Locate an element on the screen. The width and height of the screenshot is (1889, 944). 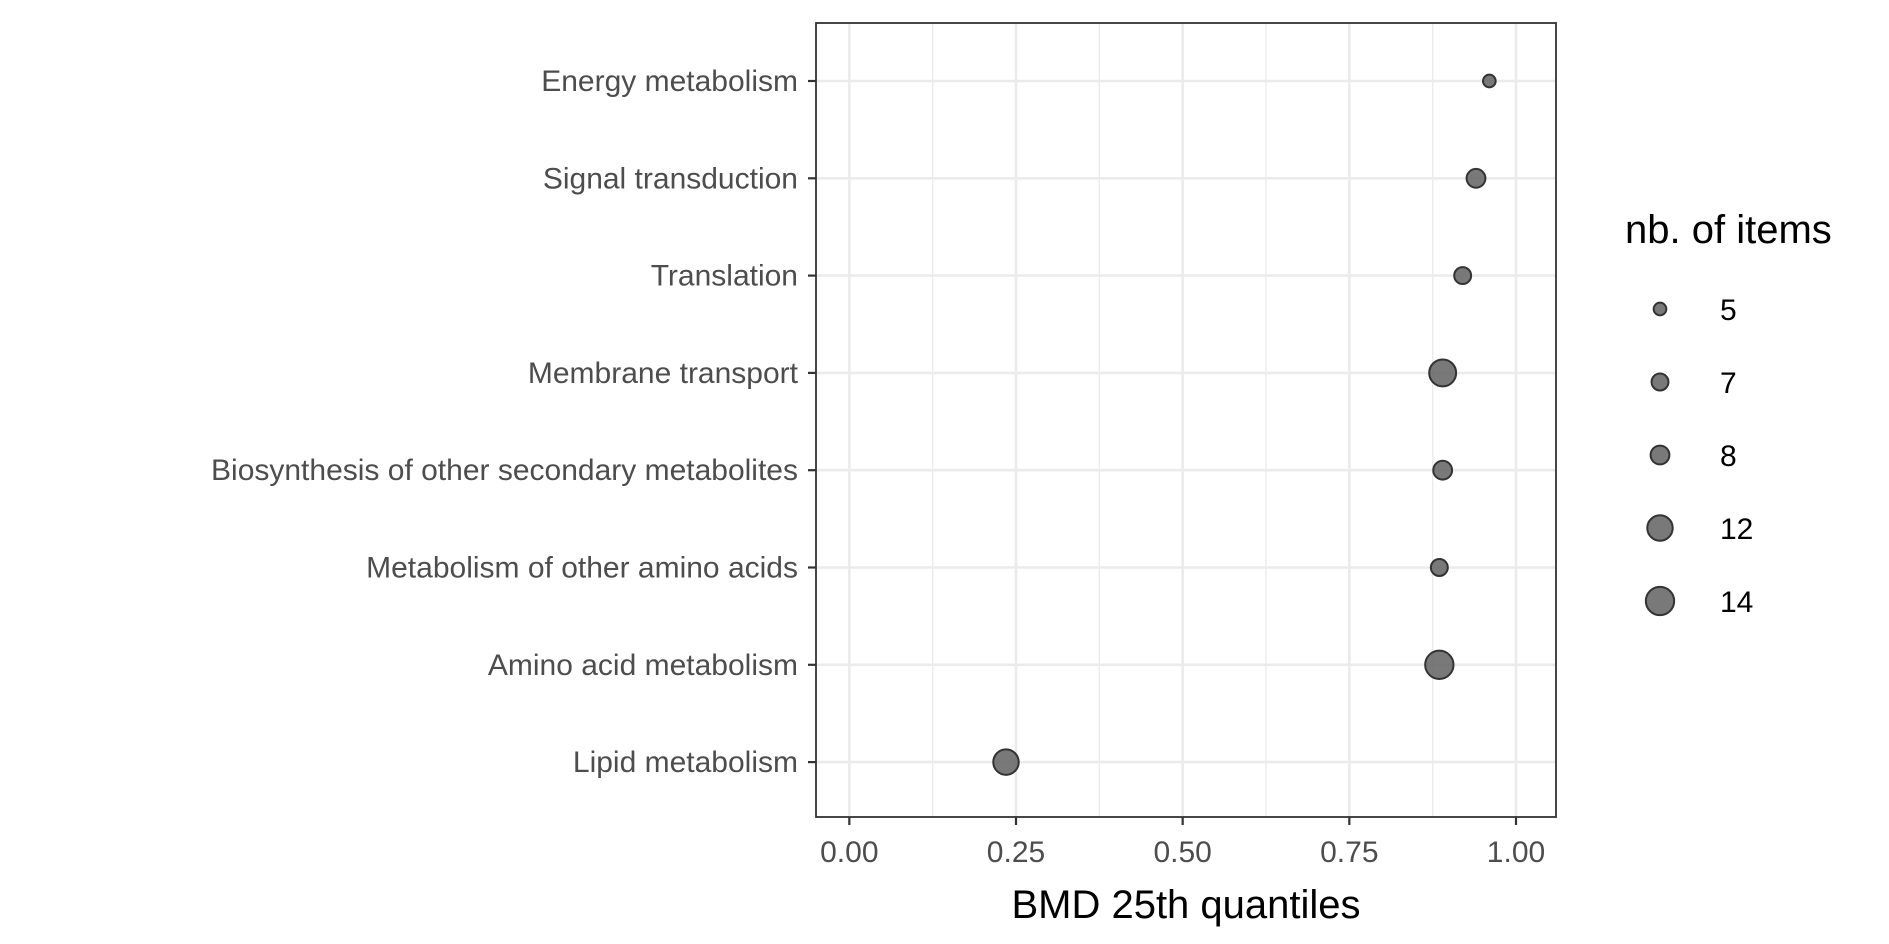
y-tick-label: Lipid metabolism is located at coordinates (685, 762).